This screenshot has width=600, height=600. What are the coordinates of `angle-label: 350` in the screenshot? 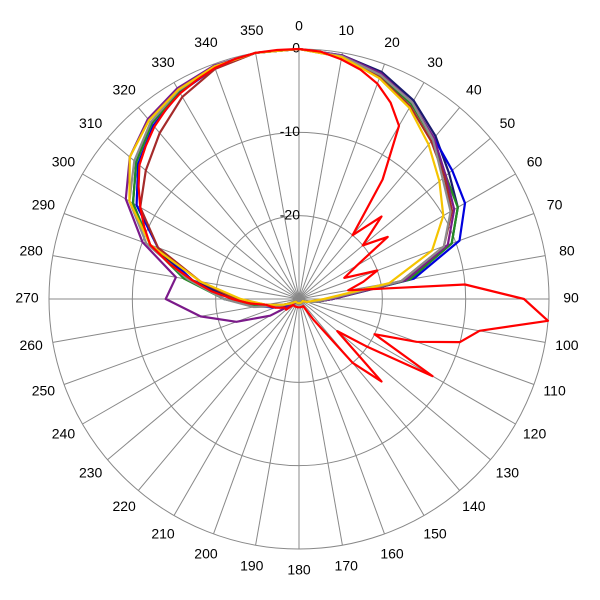 It's located at (252, 30).